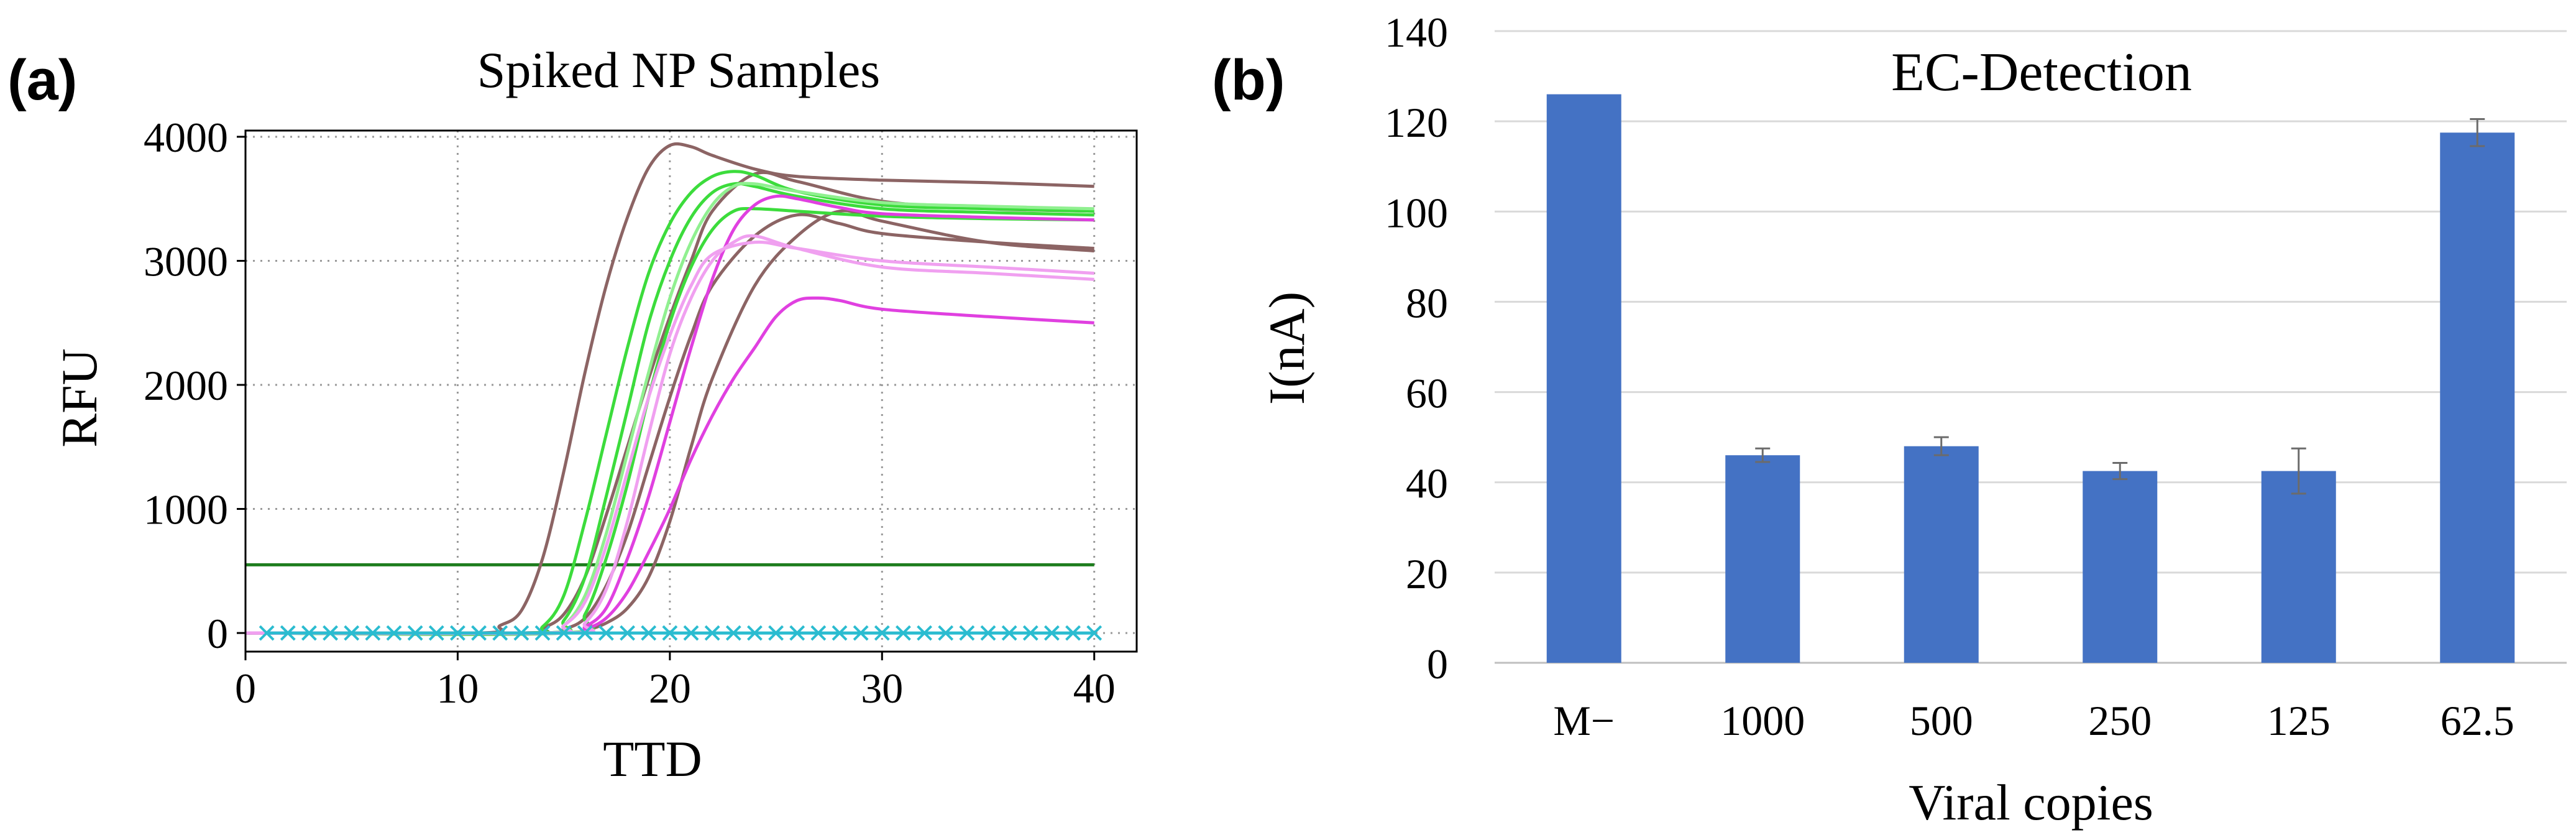  I want to click on chart-b-tick-label-y: 20, so click(1427, 574).